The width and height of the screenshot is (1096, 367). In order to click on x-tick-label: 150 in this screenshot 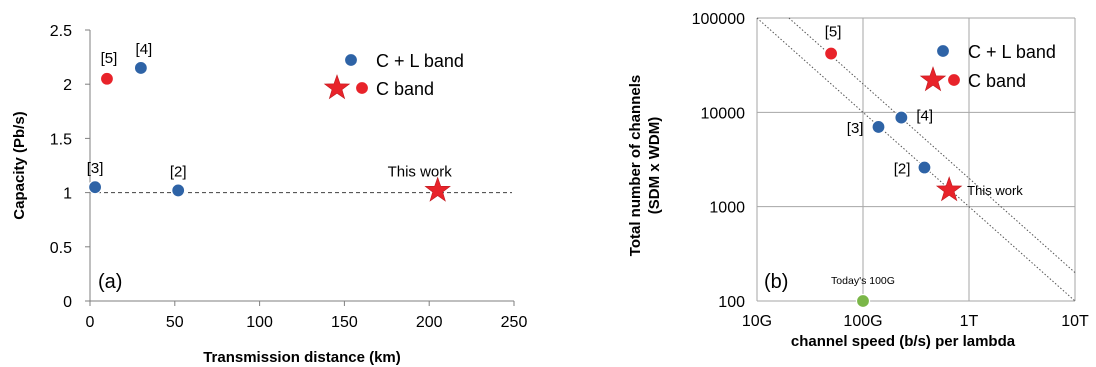, I will do `click(344, 322)`.